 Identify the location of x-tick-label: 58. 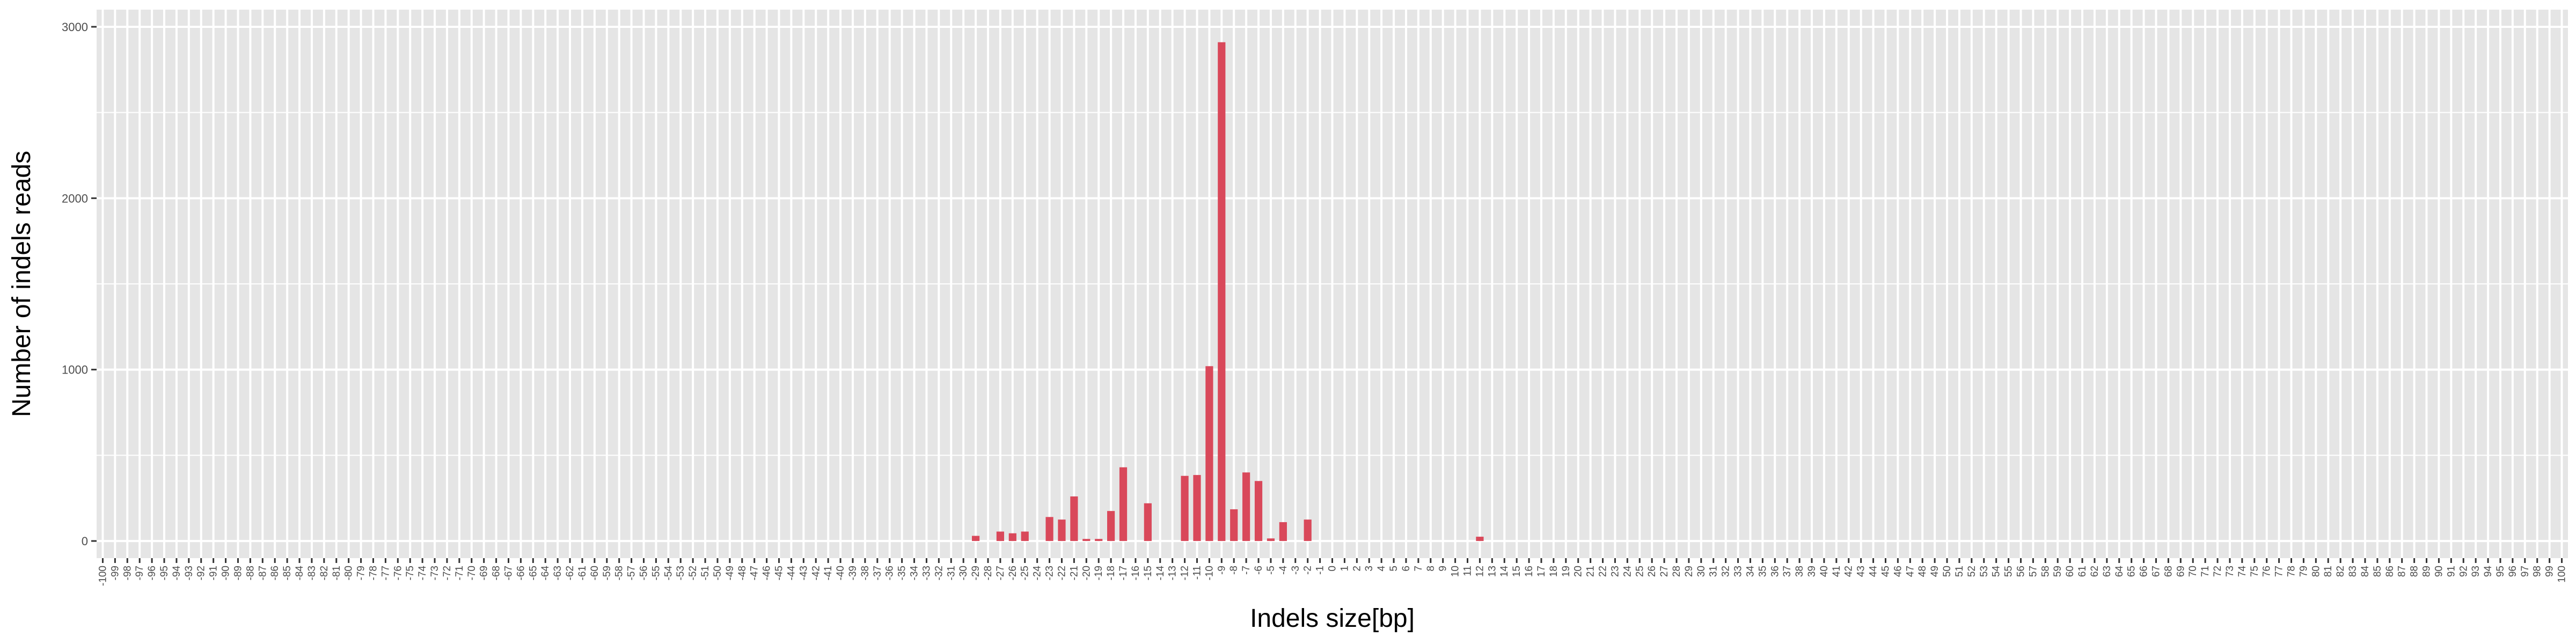
(2045, 571).